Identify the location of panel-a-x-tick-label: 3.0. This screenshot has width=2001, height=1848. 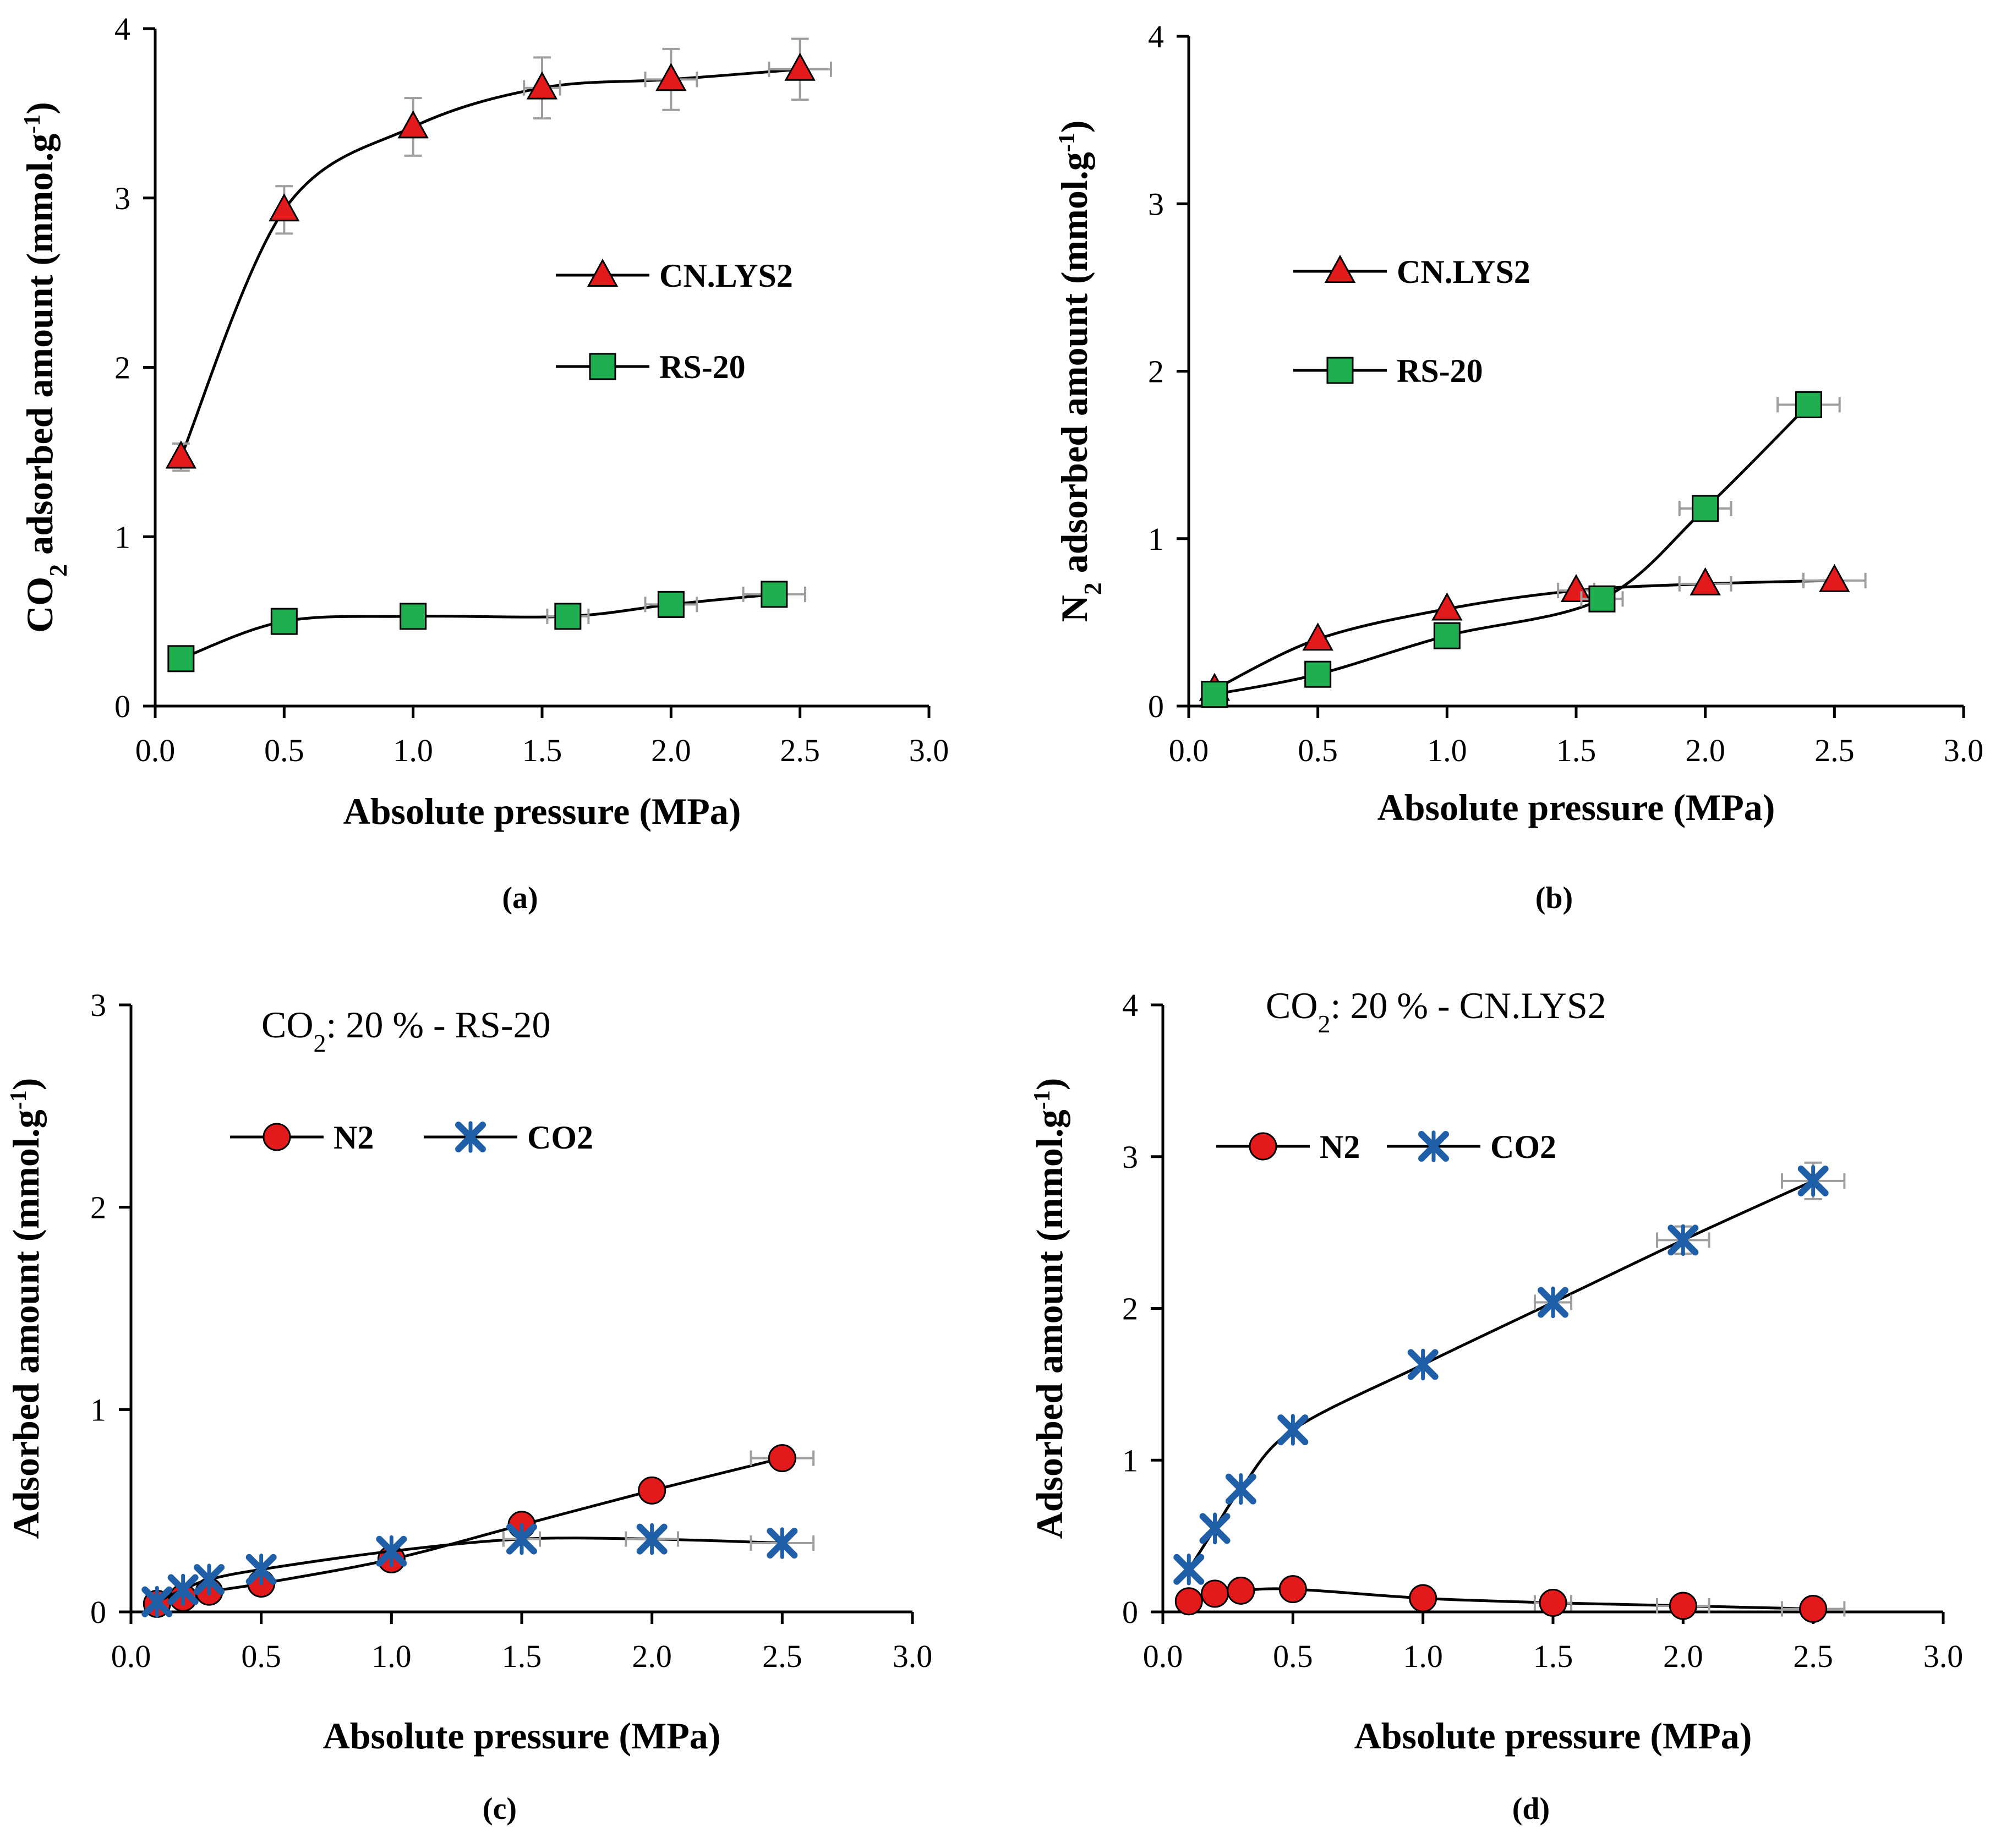
(929, 750).